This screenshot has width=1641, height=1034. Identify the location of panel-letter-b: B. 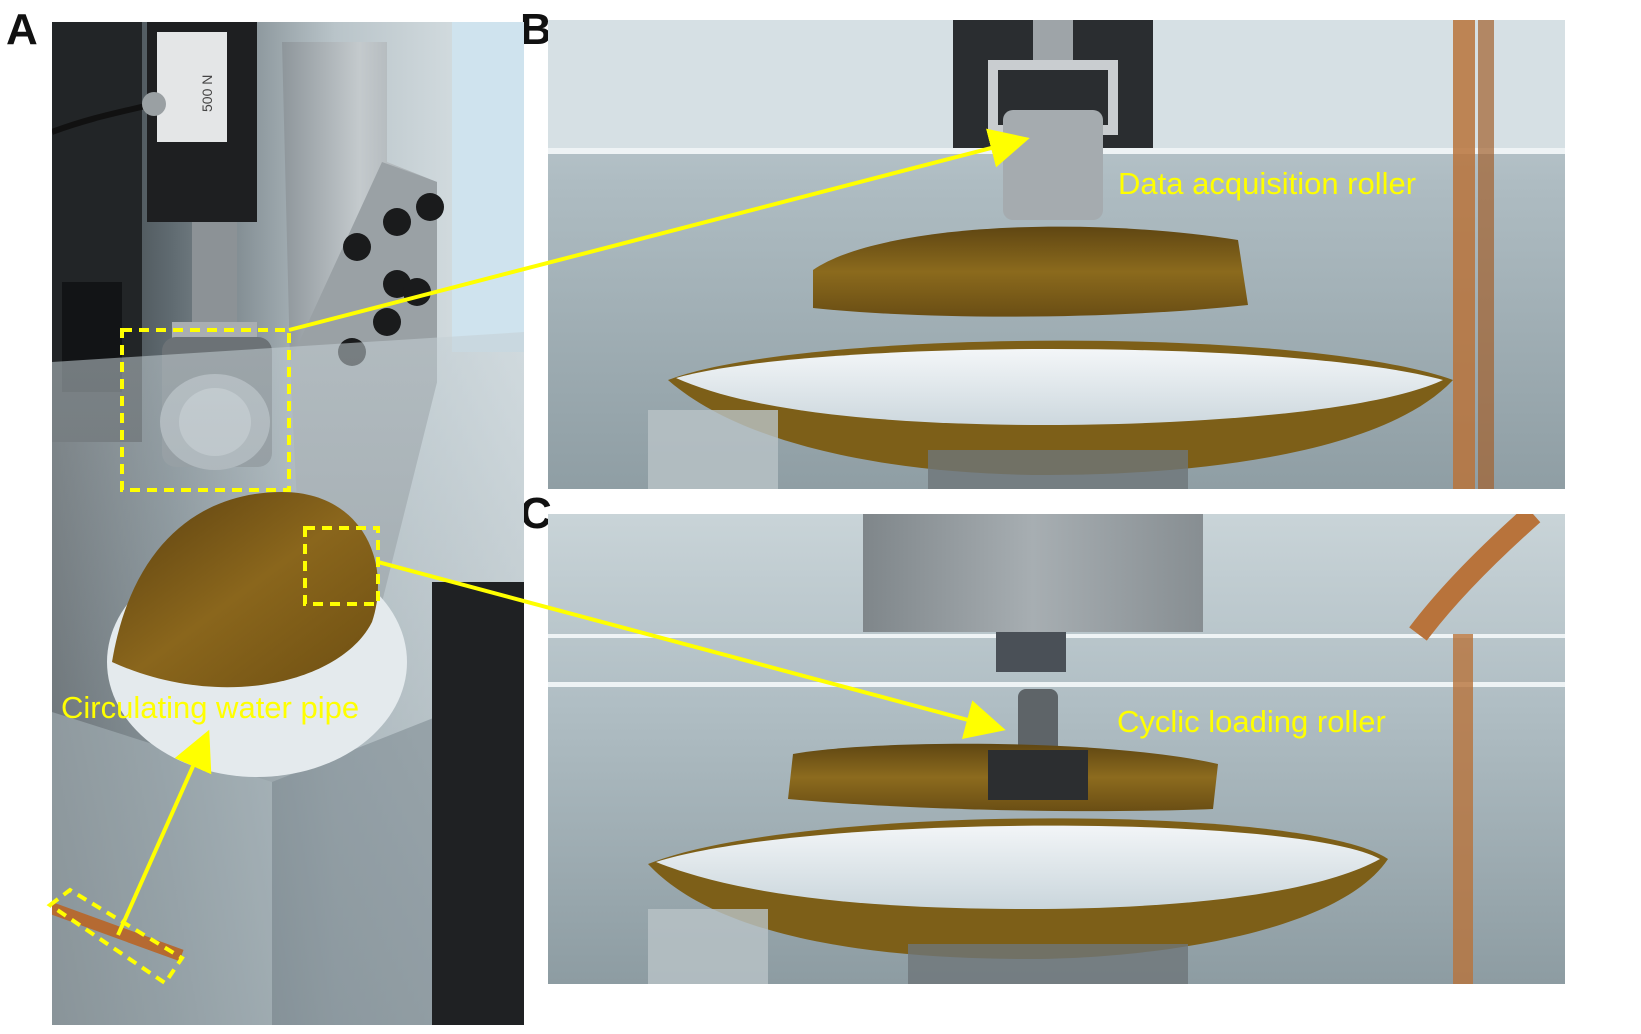
(536, 29).